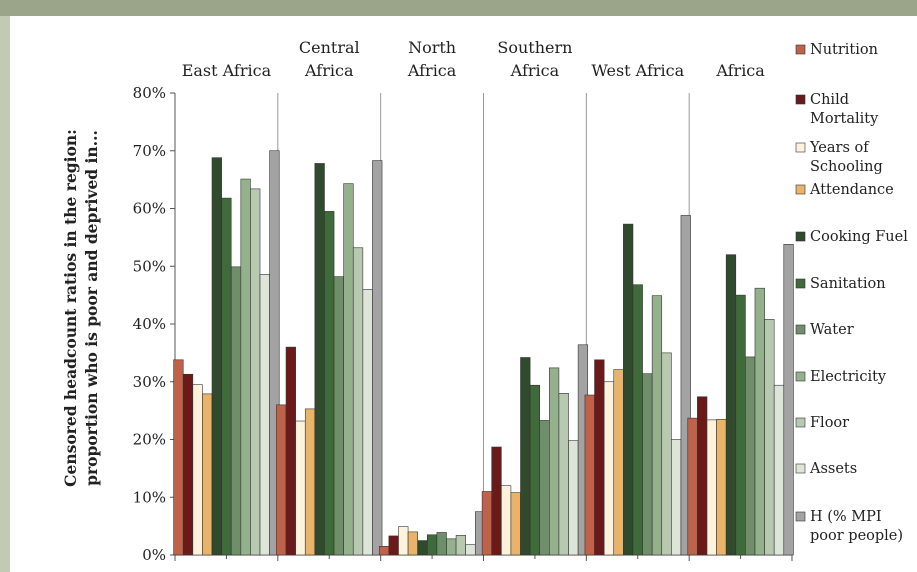 Image resolution: width=917 pixels, height=572 pixels. Describe the element at coordinates (5, 294) in the screenshot. I see `left-band` at that location.